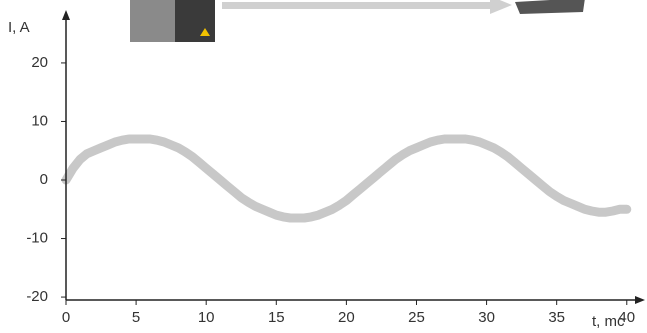 Image resolution: width=647 pixels, height=333 pixels. Describe the element at coordinates (39, 62) in the screenshot. I see `y-tick-label: 20` at that location.